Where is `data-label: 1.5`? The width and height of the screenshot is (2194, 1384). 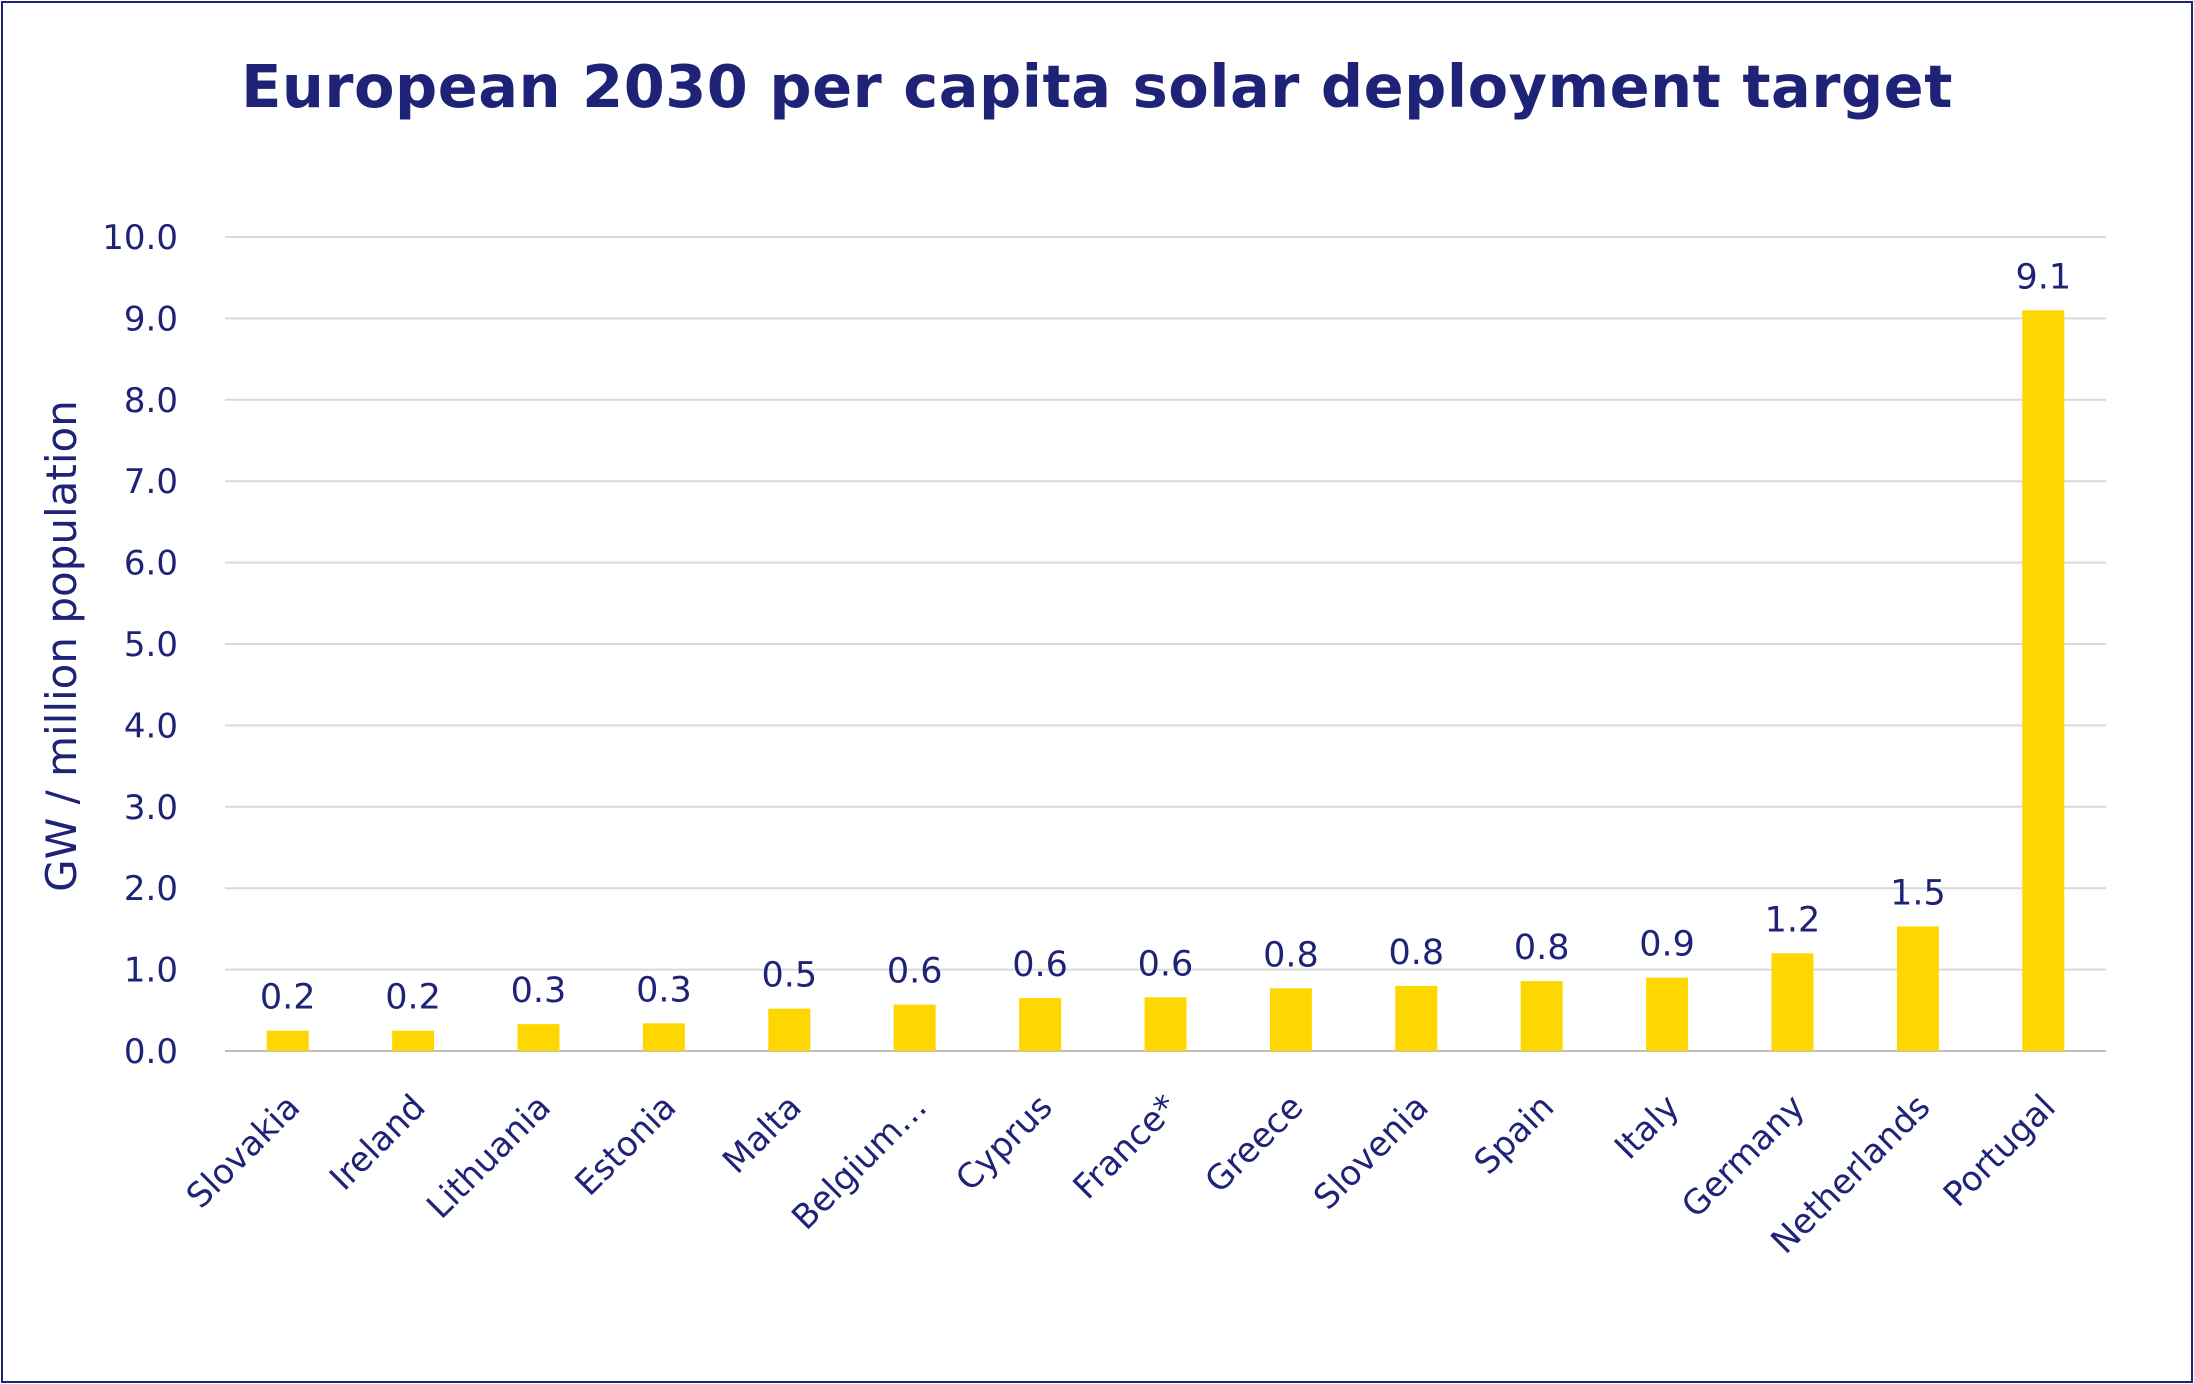
data-label: 1.5 is located at coordinates (1918, 893).